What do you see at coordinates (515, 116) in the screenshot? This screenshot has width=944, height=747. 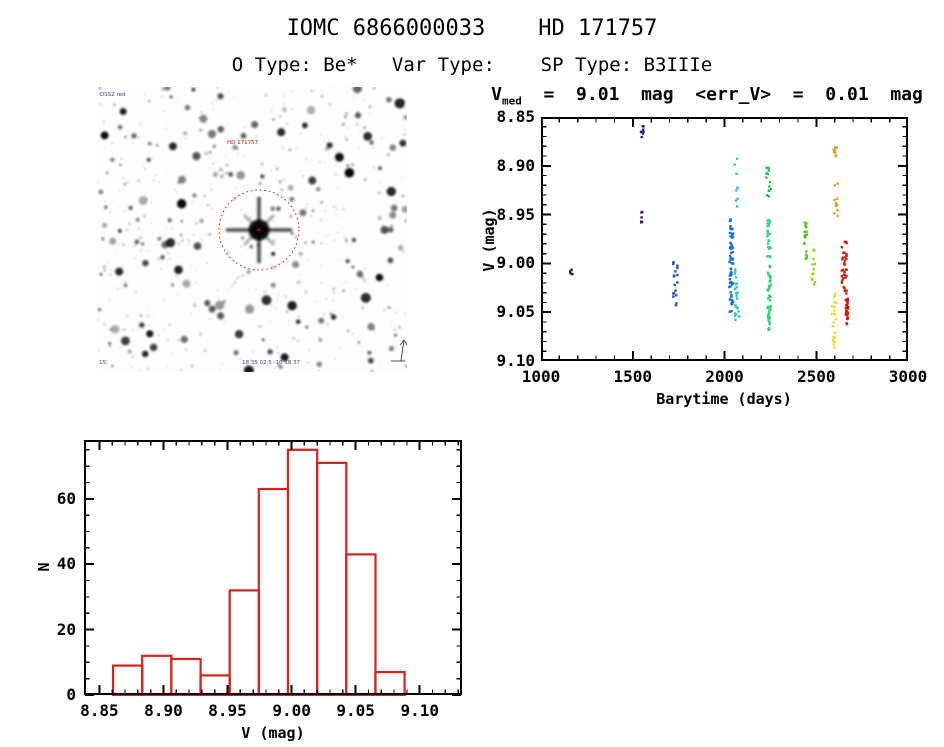 I see `scatter-ytick-label: 8.85` at bounding box center [515, 116].